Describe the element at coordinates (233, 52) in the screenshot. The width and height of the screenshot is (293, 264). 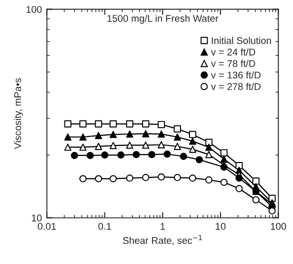
I see `legend-label: v = 24 ft/D` at that location.